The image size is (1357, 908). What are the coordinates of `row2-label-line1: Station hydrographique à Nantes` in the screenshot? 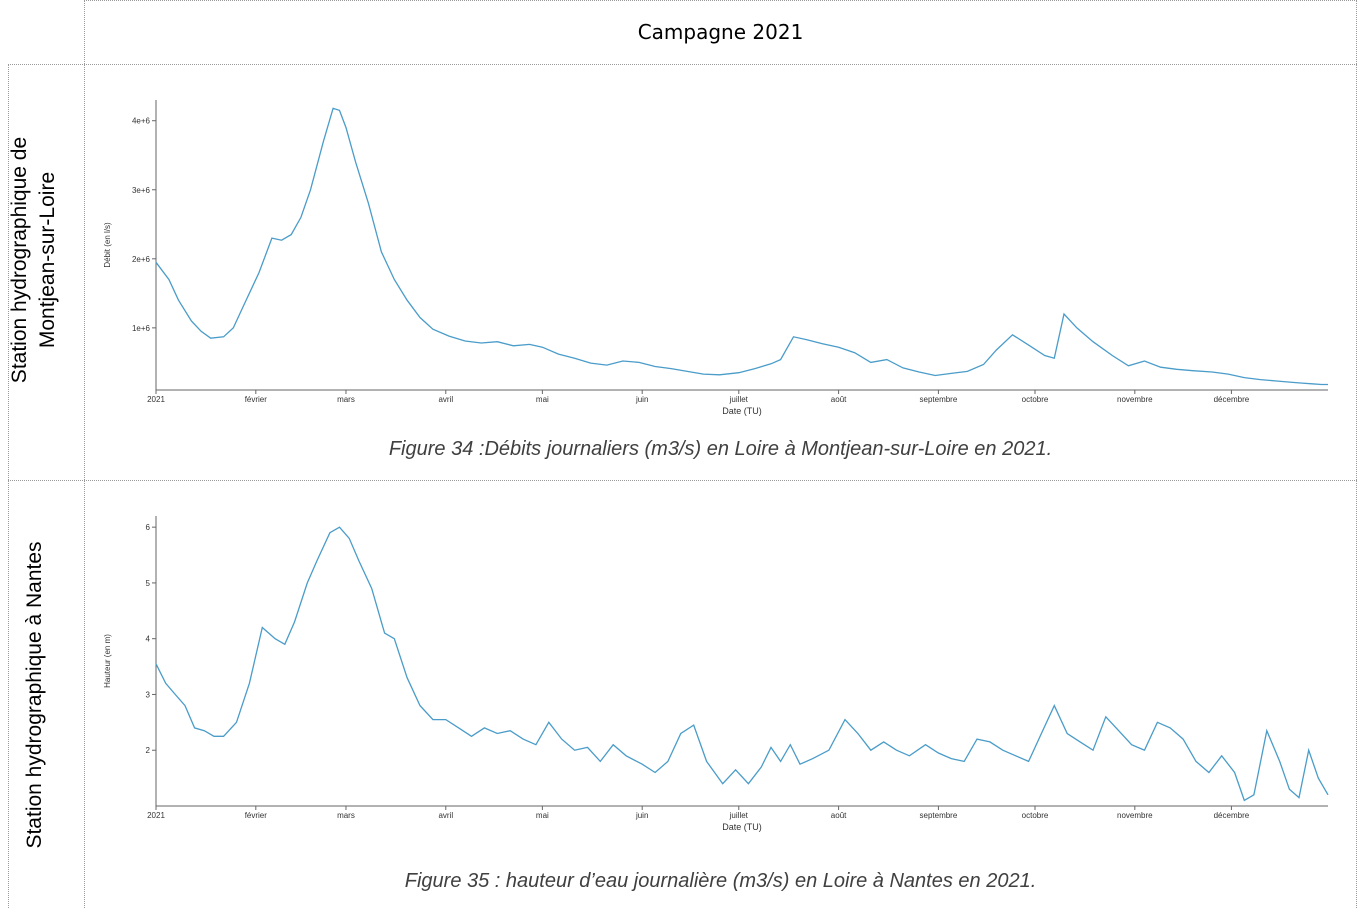 It's located at (34, 695).